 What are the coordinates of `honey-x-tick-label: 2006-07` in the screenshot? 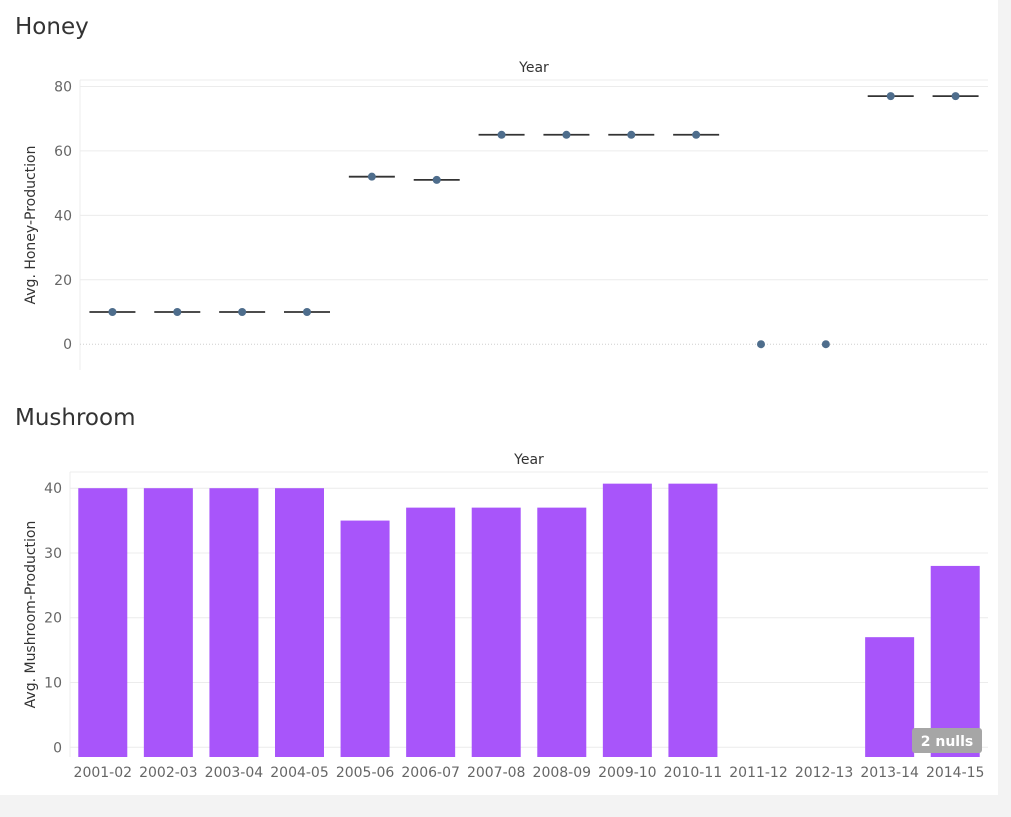 It's located at (436, 394).